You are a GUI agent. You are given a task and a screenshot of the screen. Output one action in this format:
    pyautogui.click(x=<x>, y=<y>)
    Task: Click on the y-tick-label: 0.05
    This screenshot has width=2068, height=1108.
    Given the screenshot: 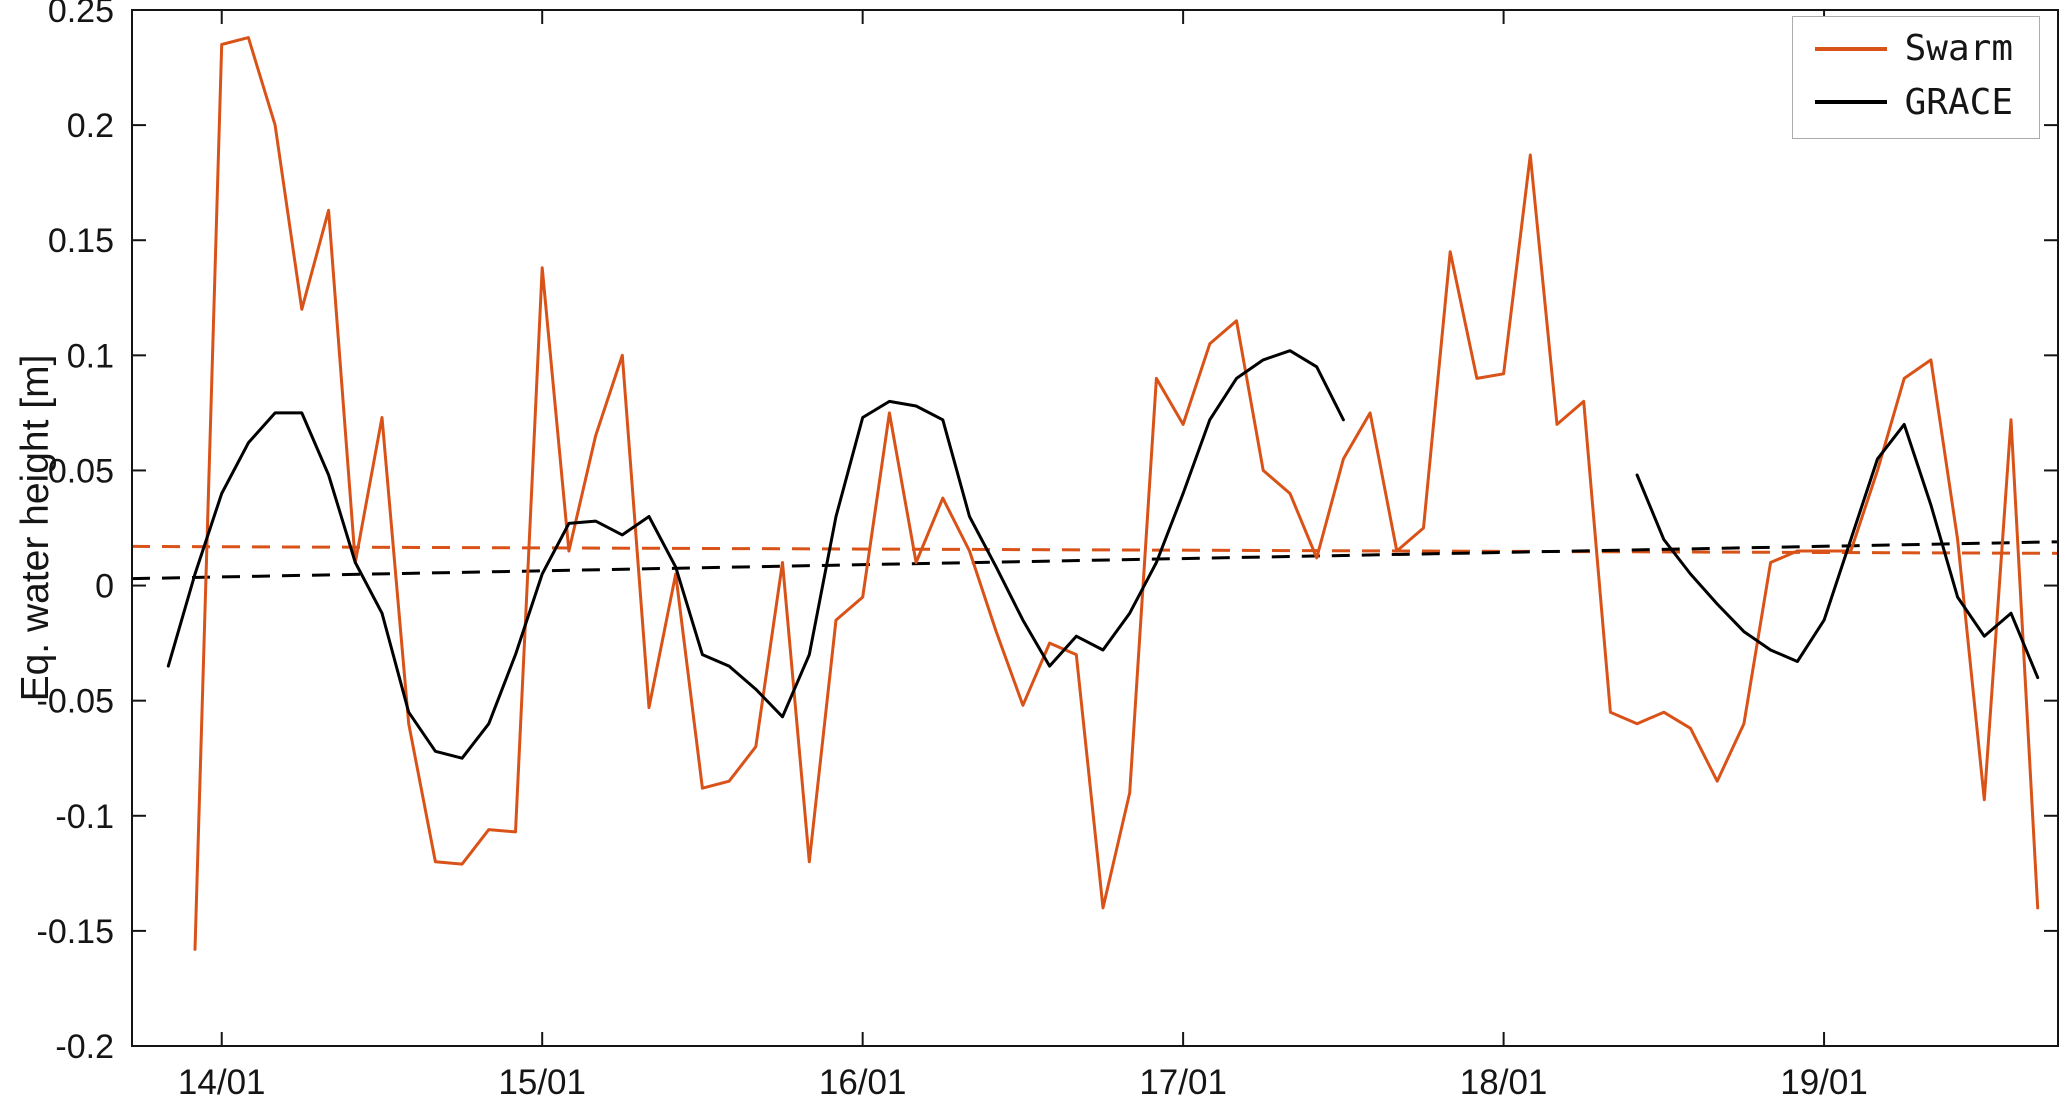 What is the action you would take?
    pyautogui.click(x=81, y=471)
    